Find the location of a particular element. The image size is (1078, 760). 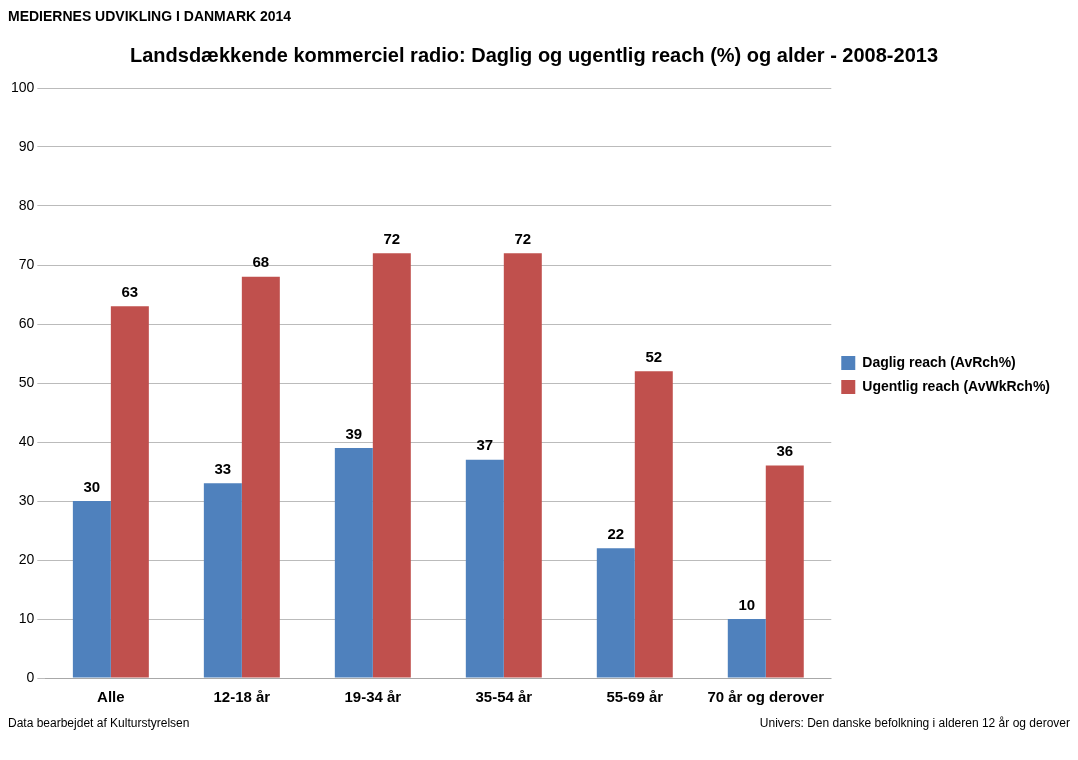

data-label: 10 is located at coordinates (747, 604).